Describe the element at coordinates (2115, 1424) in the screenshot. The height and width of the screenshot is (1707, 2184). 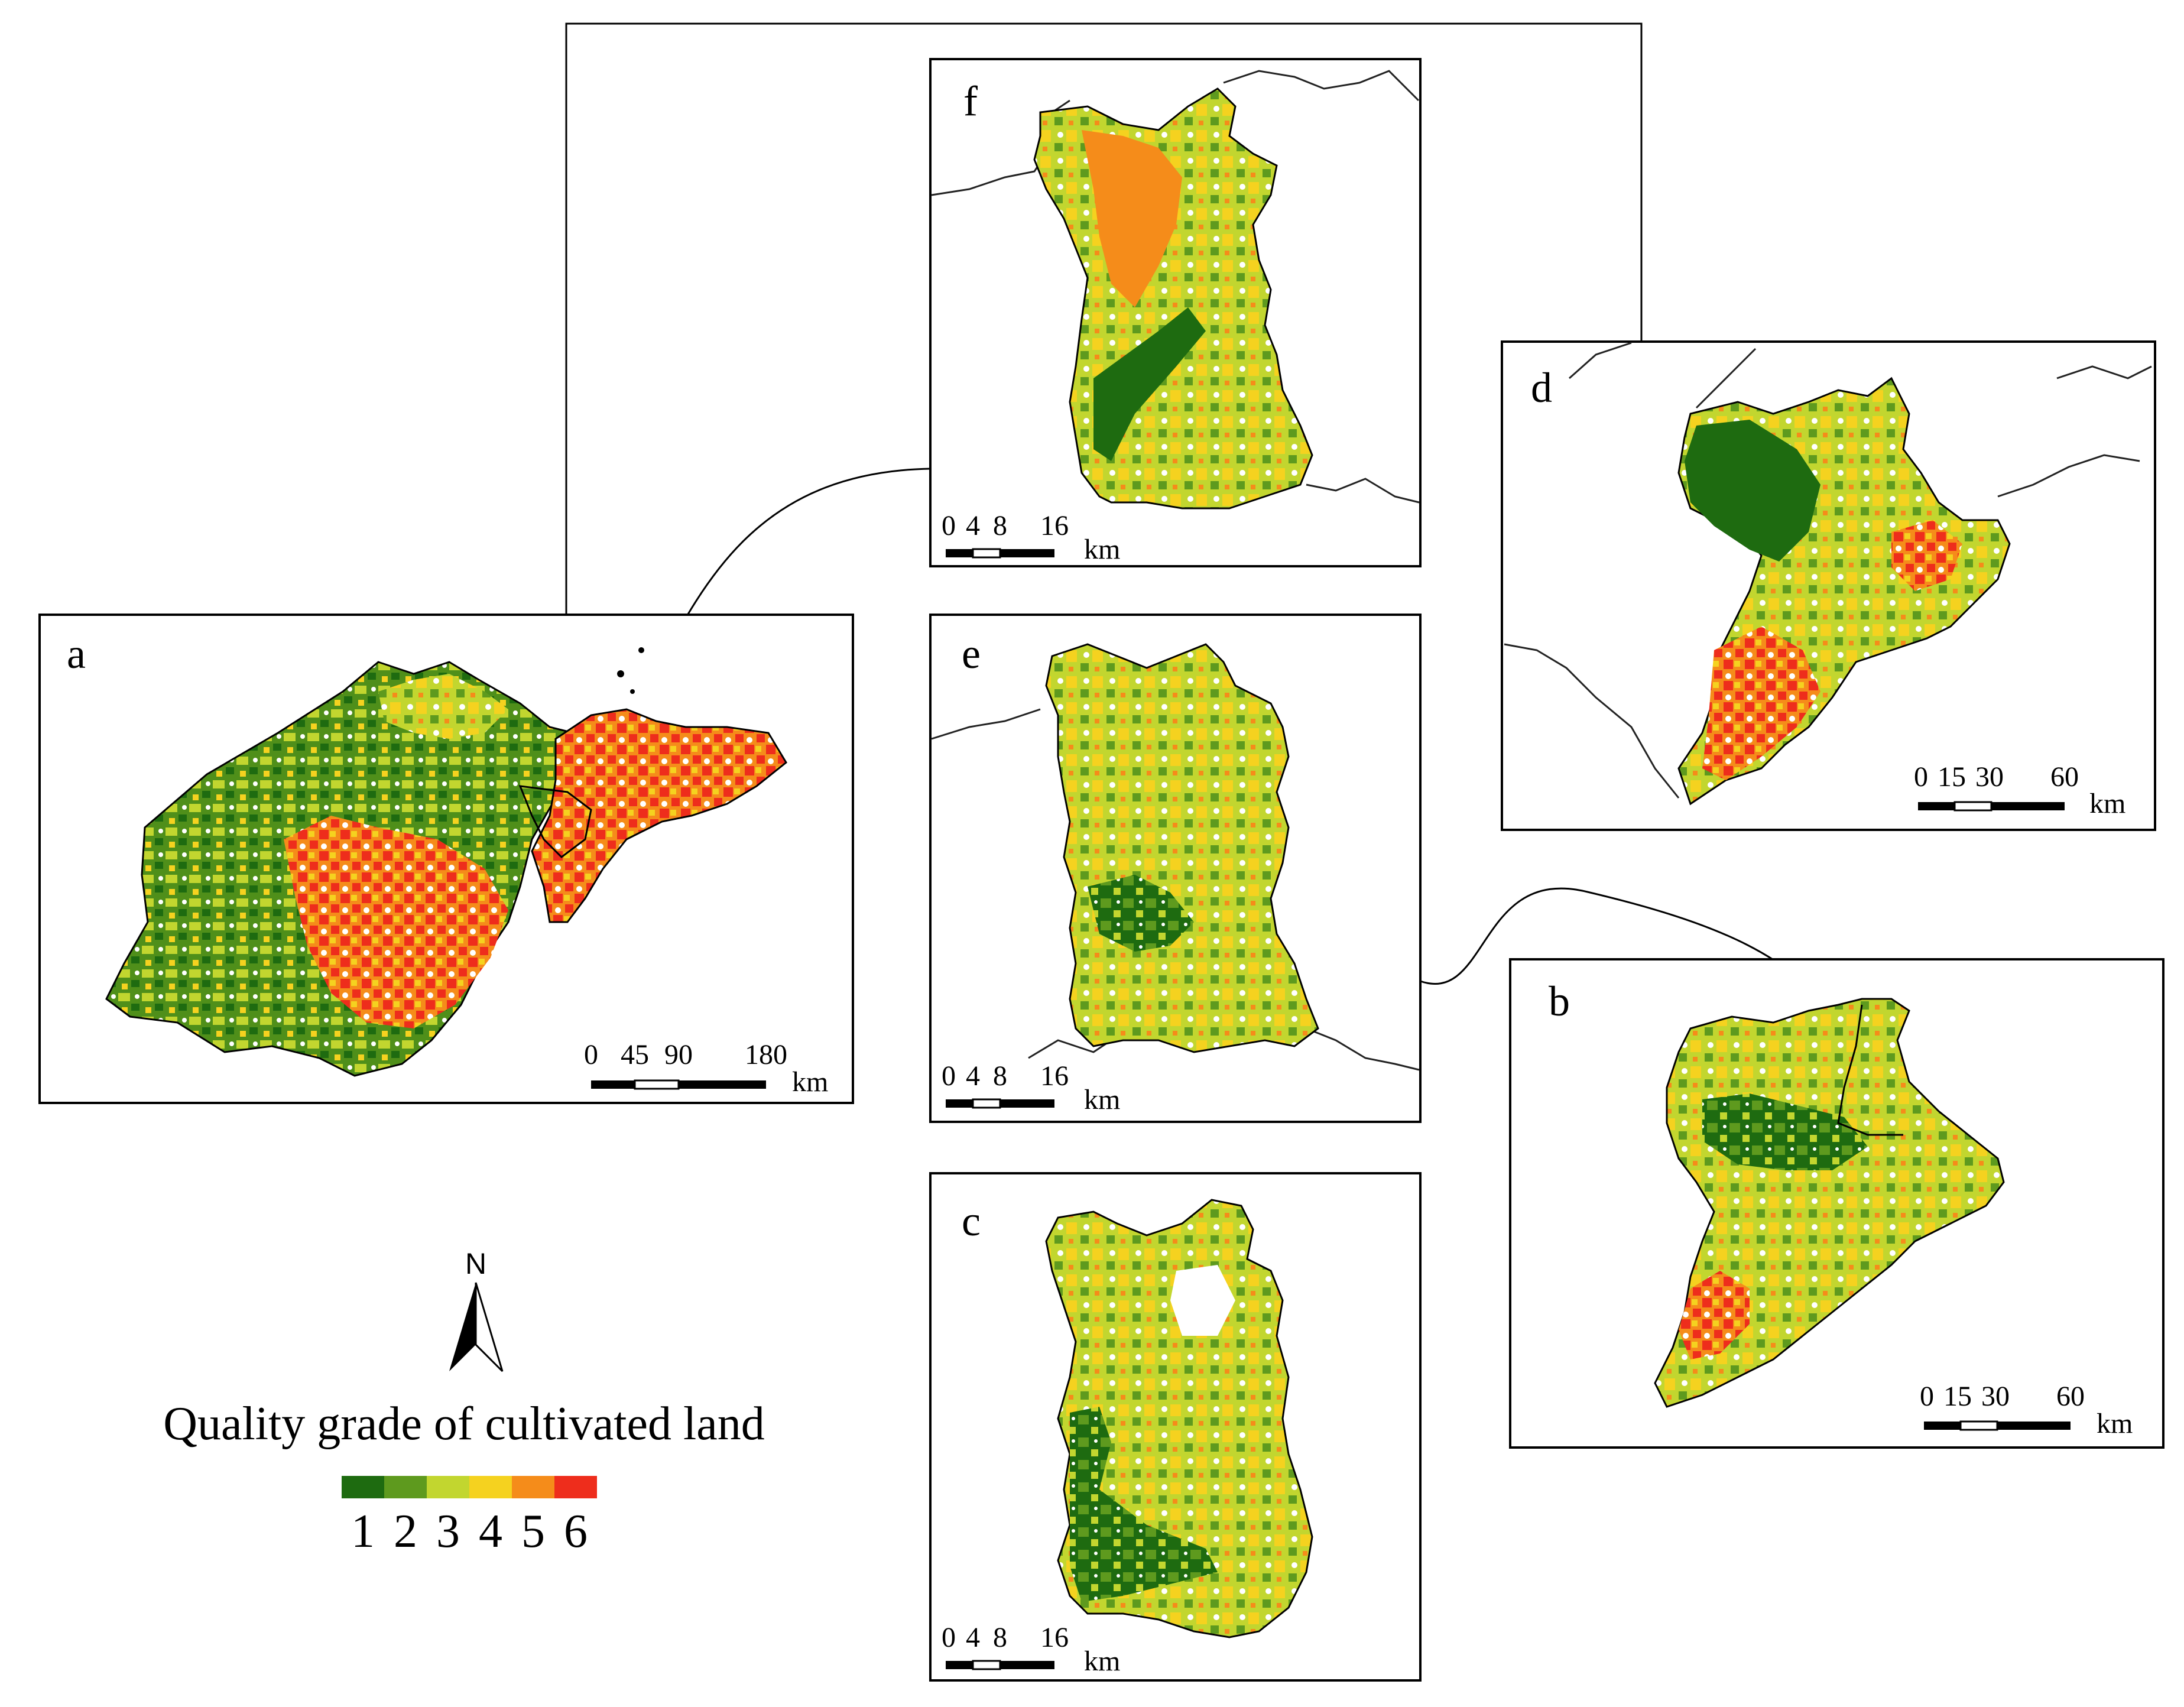
I see `panel-b-scale-unit: km` at that location.